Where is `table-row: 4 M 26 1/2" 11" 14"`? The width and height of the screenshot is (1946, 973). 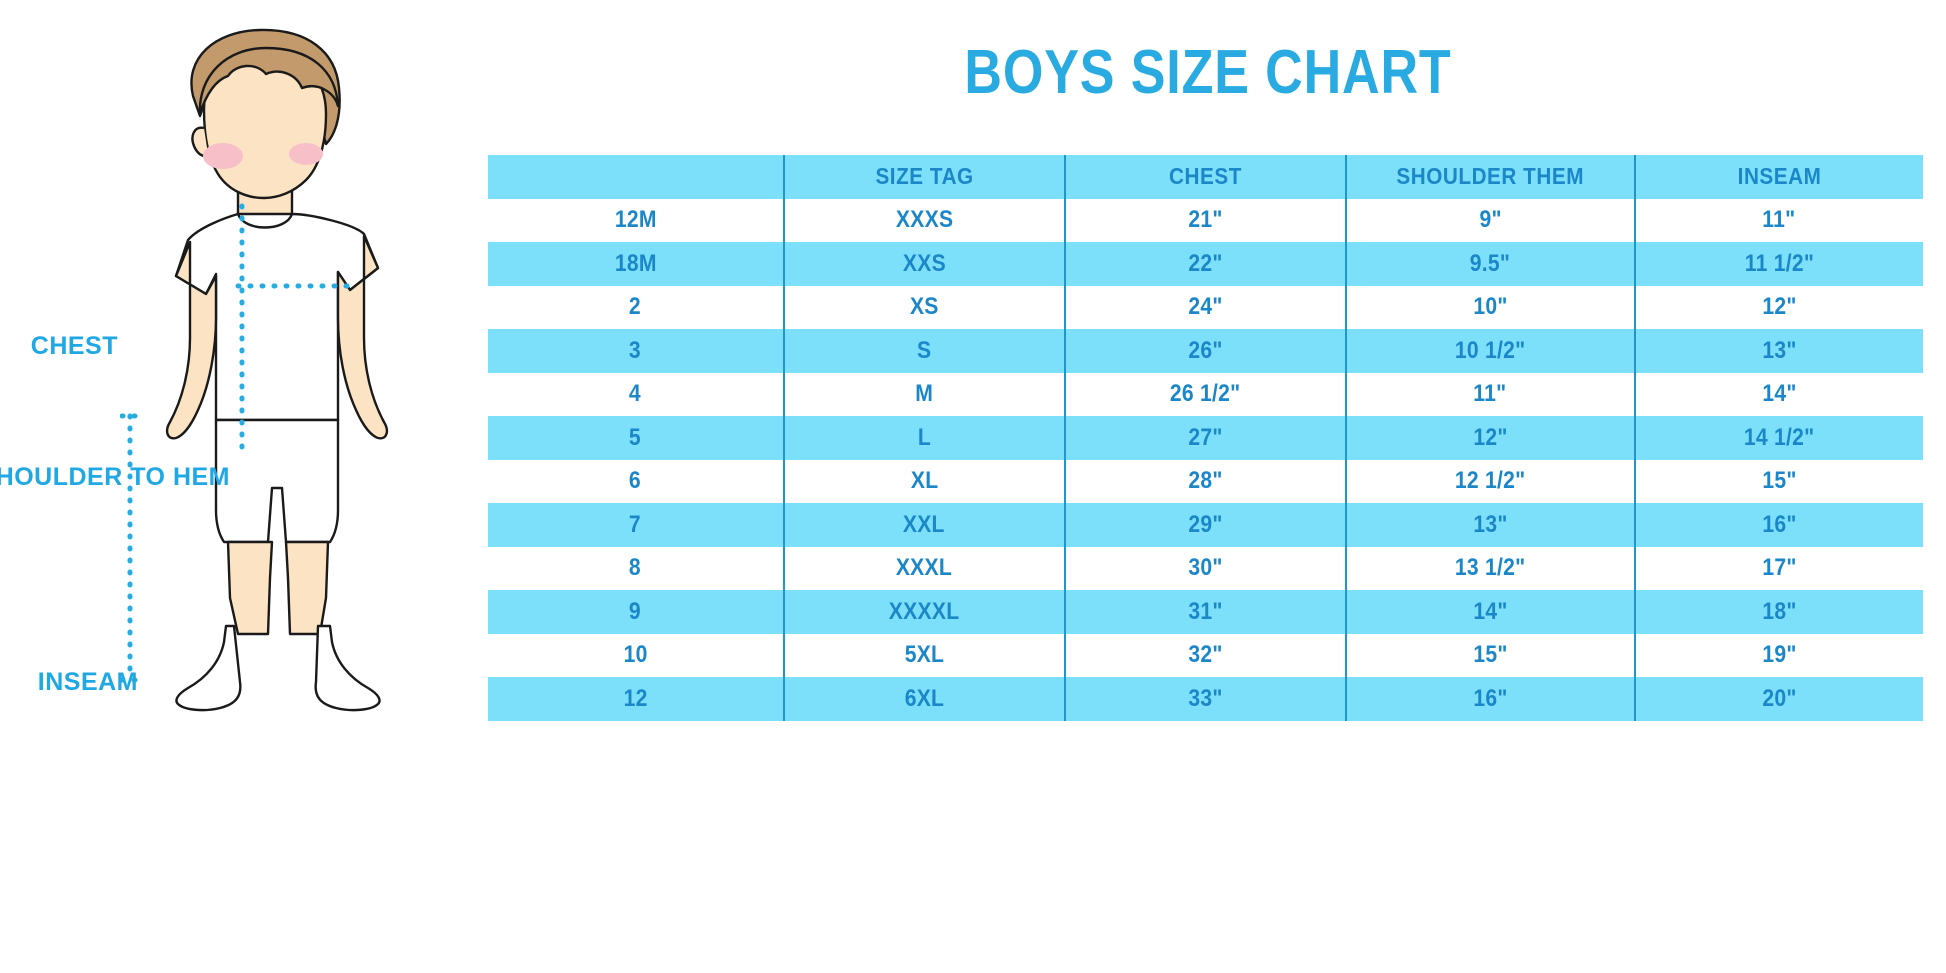 table-row: 4 M 26 1/2" 11" 14" is located at coordinates (1205, 394).